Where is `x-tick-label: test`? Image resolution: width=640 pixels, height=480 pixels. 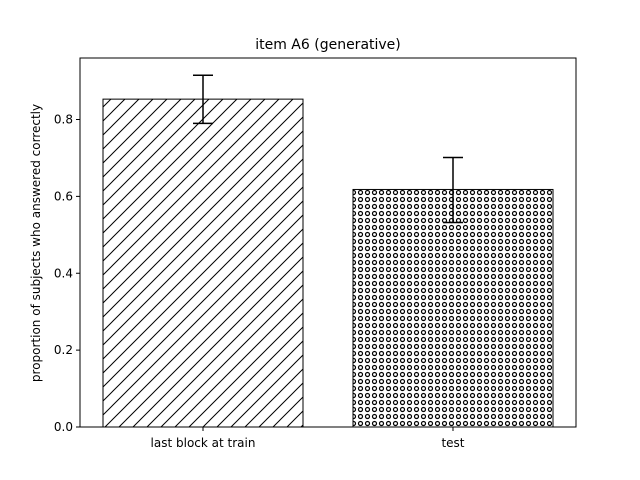 x-tick-label: test is located at coordinates (452, 443).